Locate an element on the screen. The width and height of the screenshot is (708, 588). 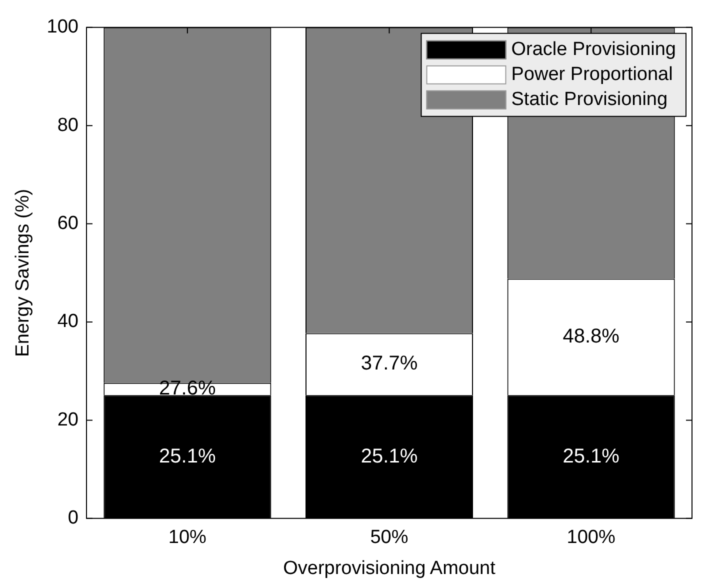
y-axis-title: Energy Savings (%) is located at coordinates (23, 272).